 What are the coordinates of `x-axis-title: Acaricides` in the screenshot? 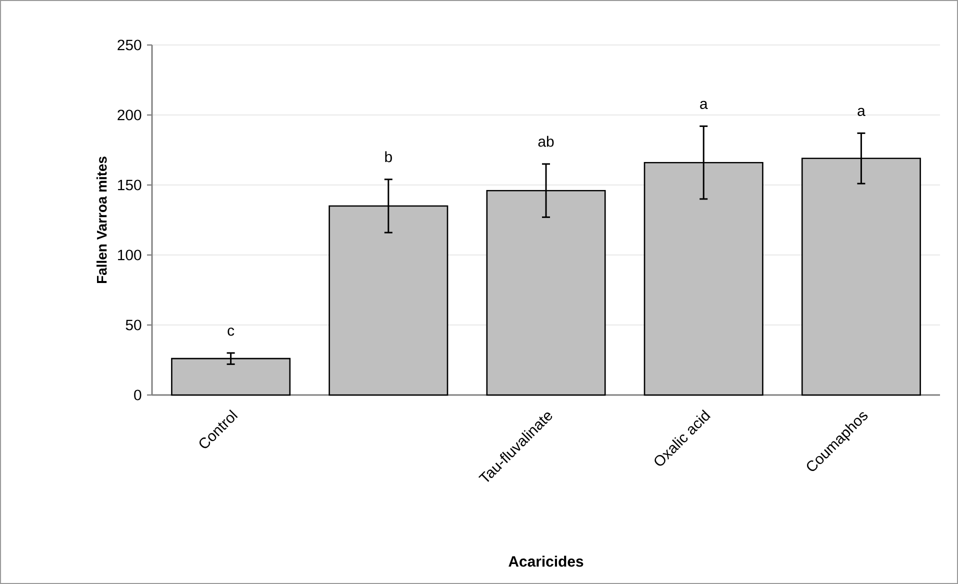 It's located at (546, 561).